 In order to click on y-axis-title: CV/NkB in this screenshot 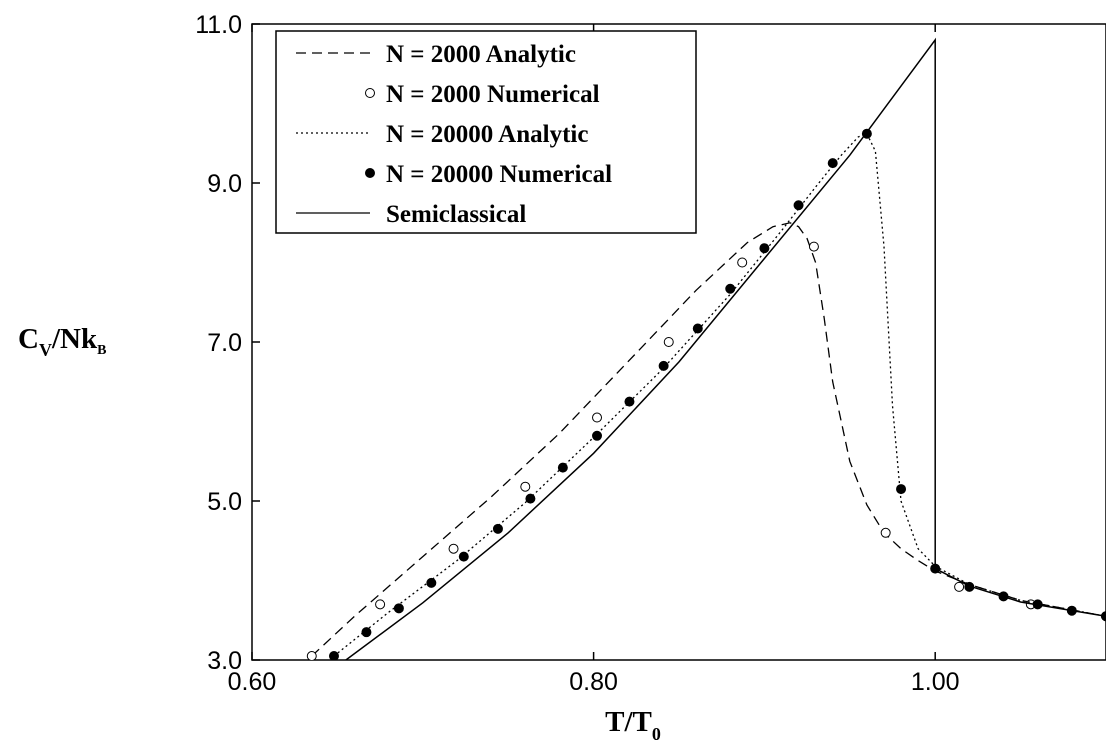, I will do `click(62, 341)`.